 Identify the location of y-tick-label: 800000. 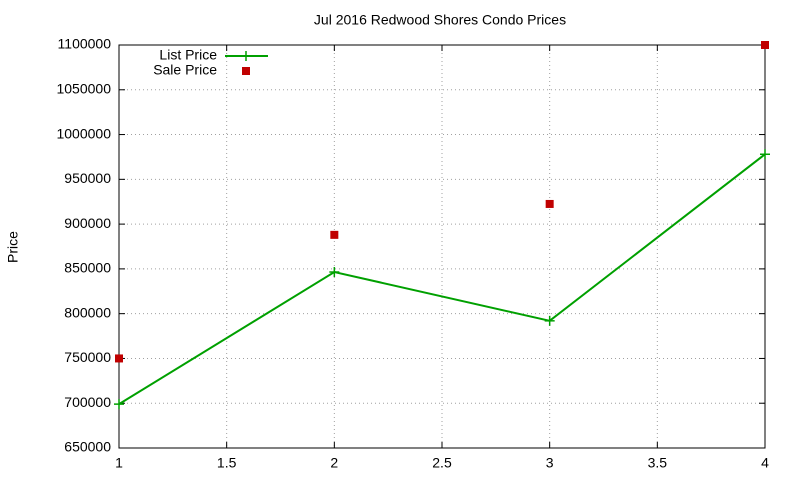
(87, 312).